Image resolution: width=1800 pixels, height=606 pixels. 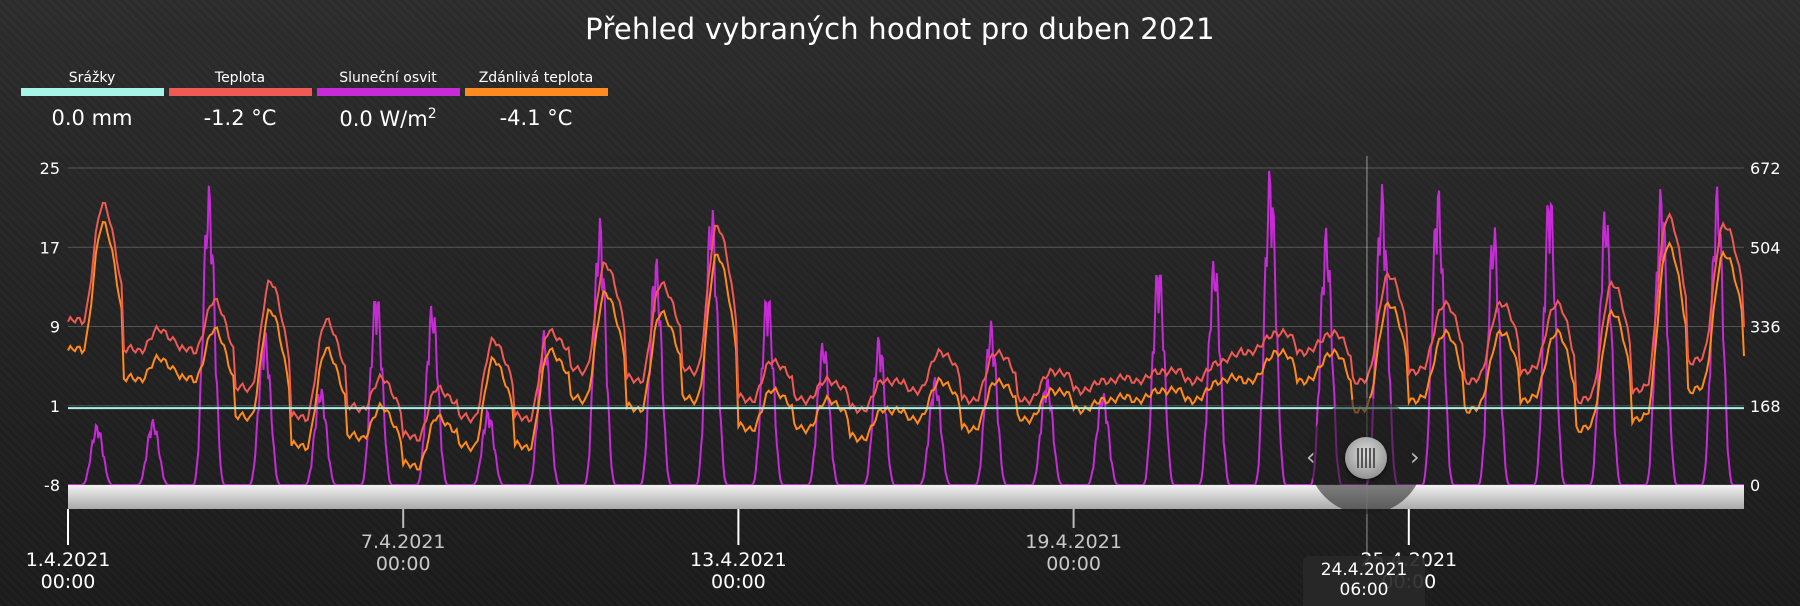 What do you see at coordinates (1755, 485) in the screenshot?
I see `y-right-tick-label: 0` at bounding box center [1755, 485].